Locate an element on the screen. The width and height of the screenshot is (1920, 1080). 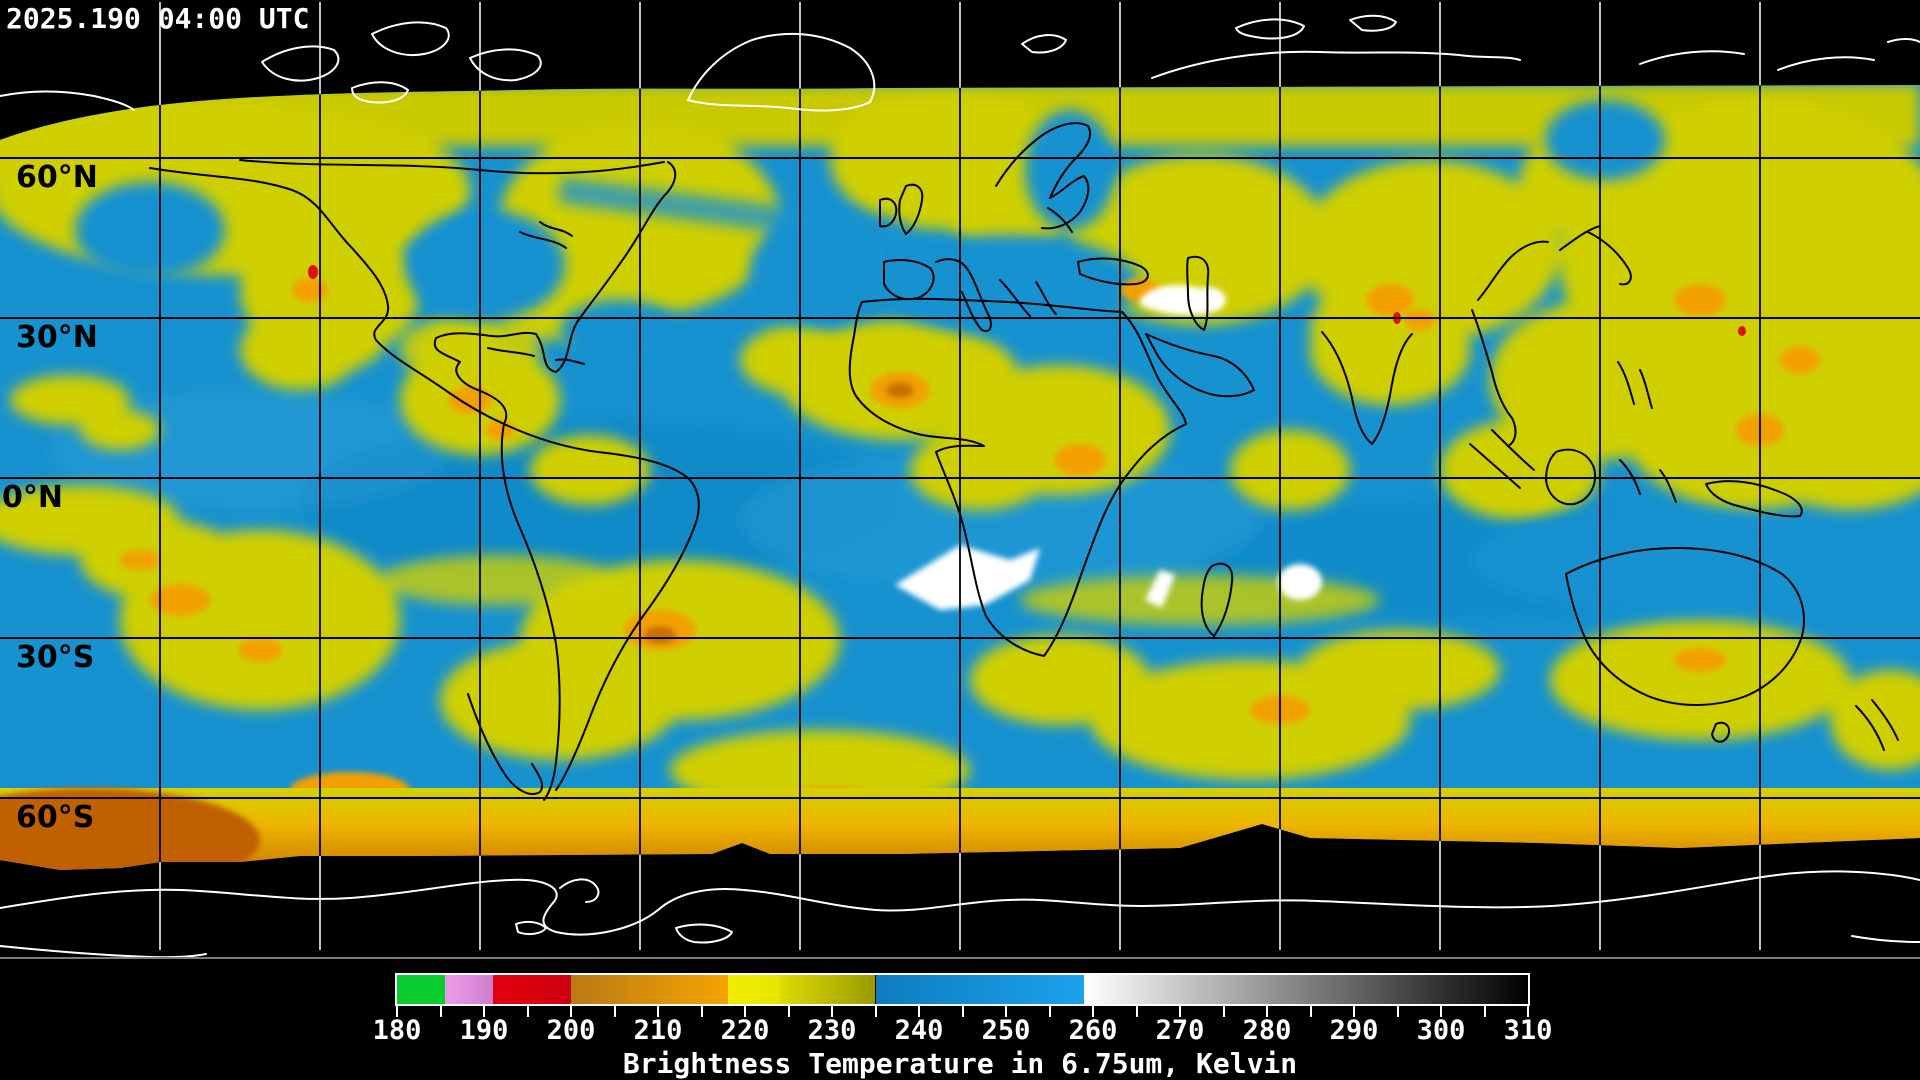
colorbar-tick-label: 310 is located at coordinates (1528, 1030).